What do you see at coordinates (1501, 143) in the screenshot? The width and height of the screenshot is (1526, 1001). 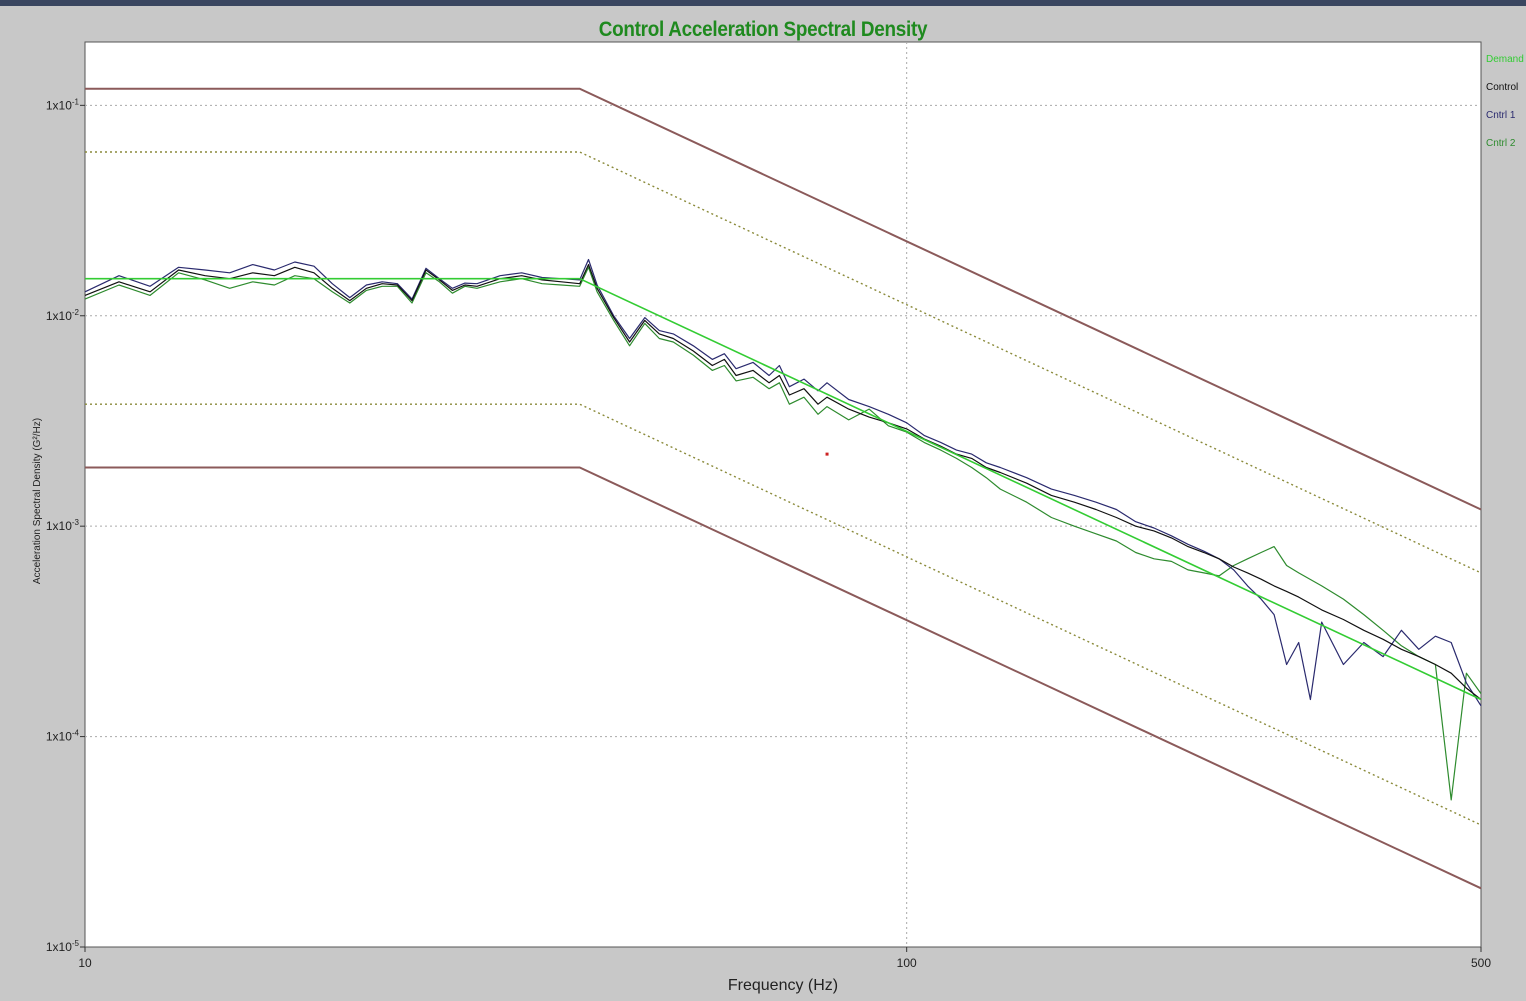 I see `legend-item-cntrl-2: Cntrl 2` at bounding box center [1501, 143].